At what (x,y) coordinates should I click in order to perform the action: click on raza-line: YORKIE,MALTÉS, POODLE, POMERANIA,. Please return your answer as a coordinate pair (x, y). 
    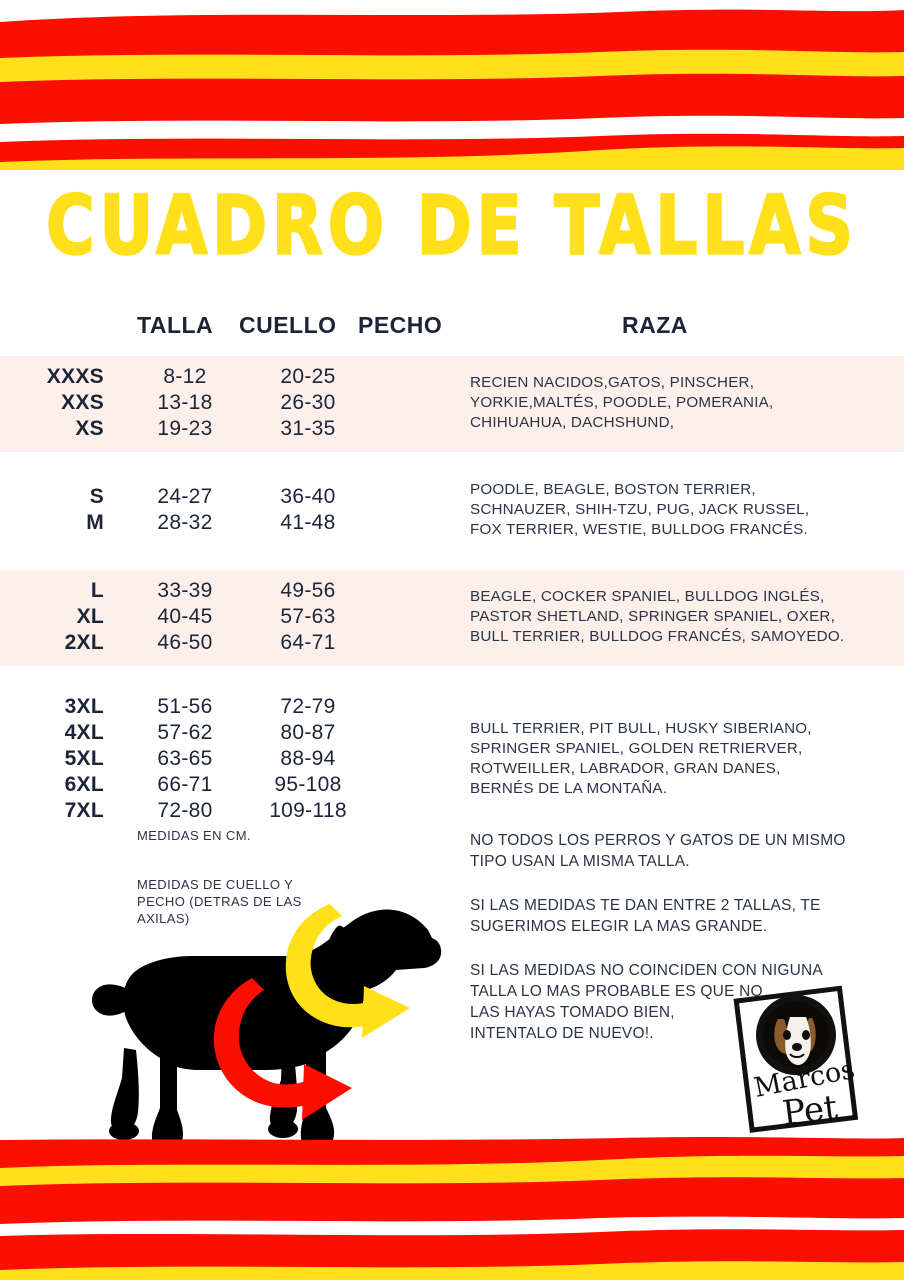
    Looking at the image, I should click on (622, 402).